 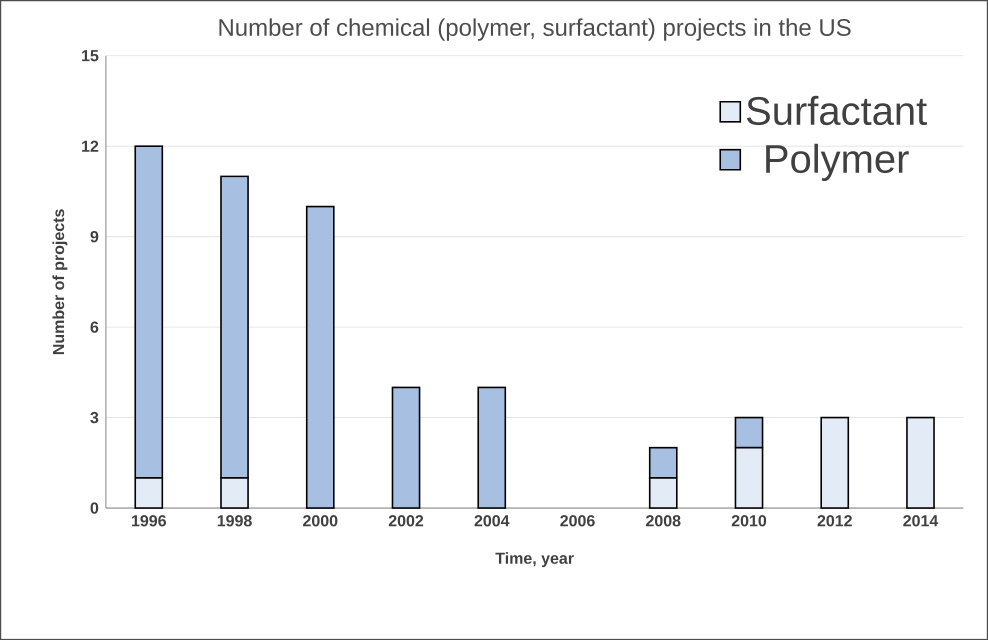 I want to click on y-tick-label: 12, so click(x=90, y=146).